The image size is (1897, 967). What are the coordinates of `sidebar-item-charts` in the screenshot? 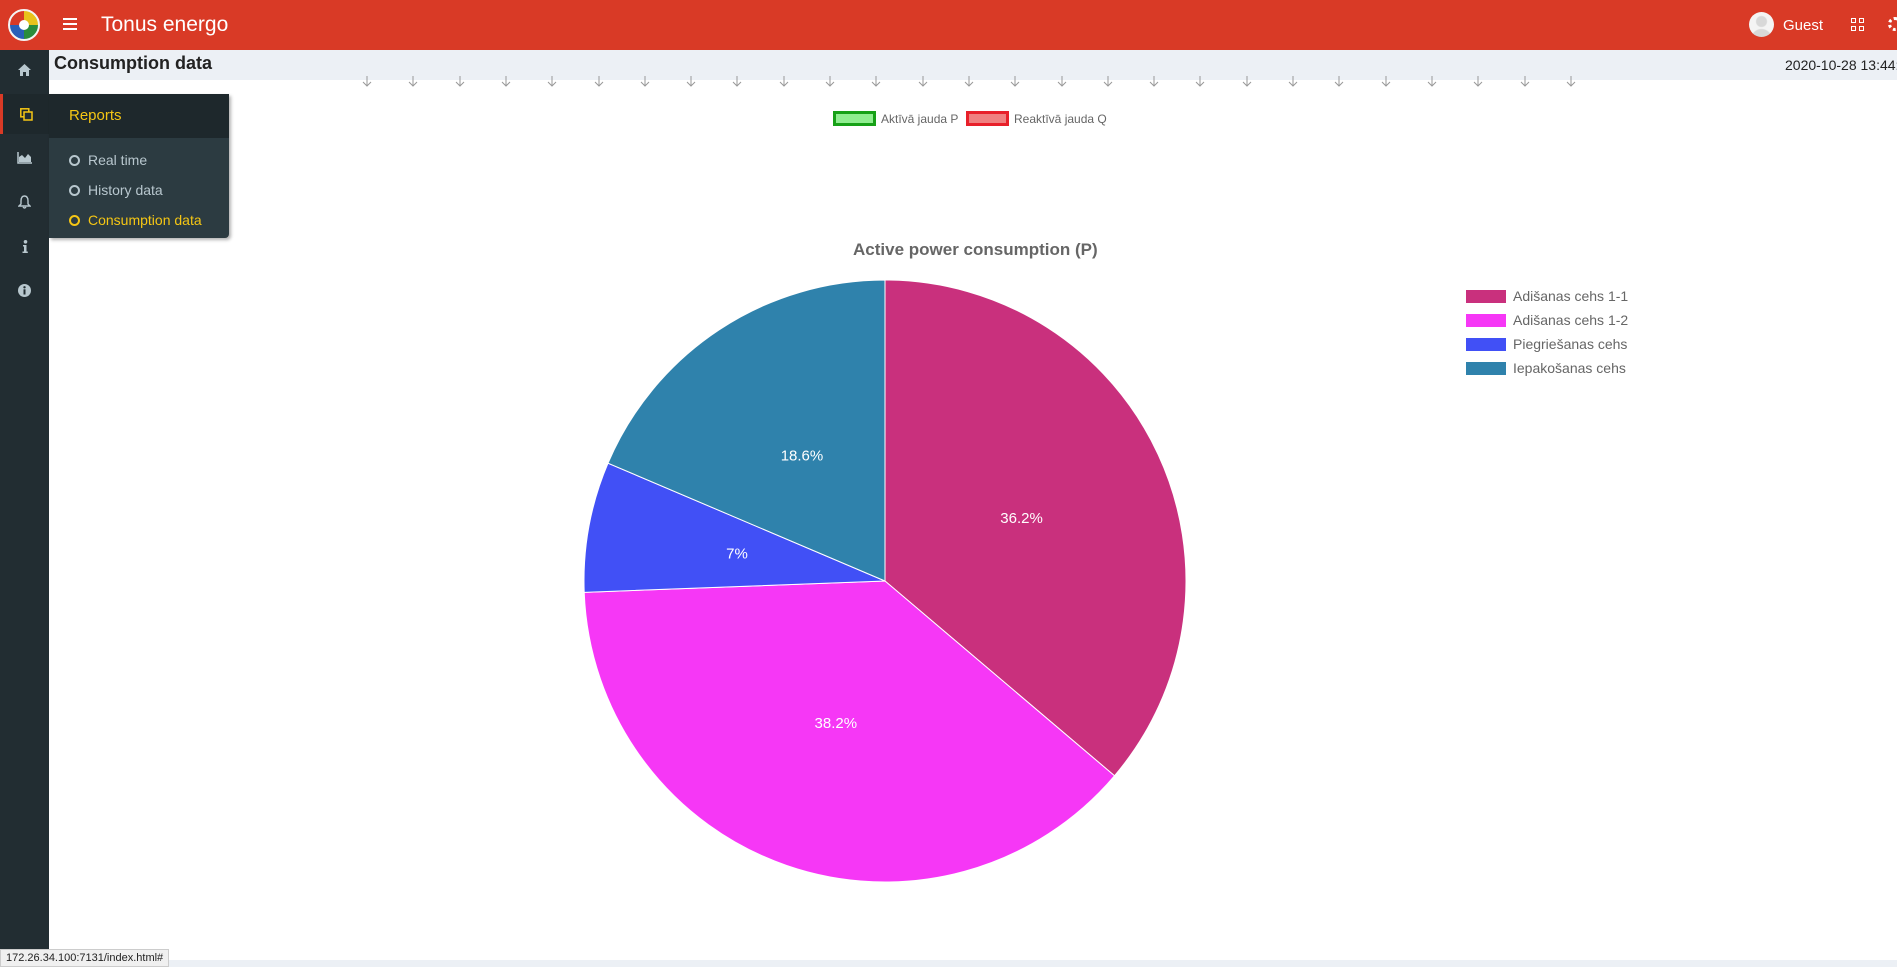 It's located at (24, 158).